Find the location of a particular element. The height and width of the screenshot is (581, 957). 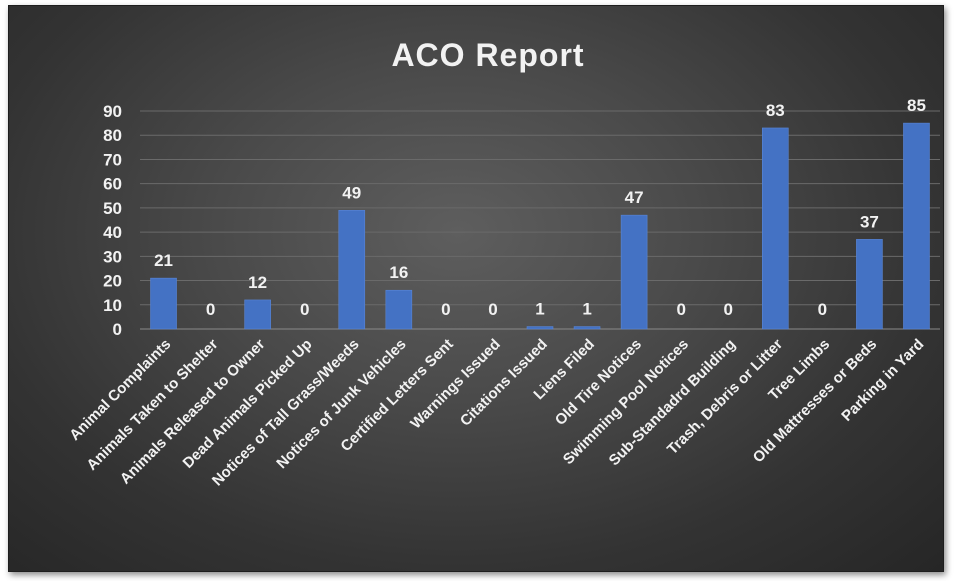

y-tick-label: 70 is located at coordinates (112, 159).